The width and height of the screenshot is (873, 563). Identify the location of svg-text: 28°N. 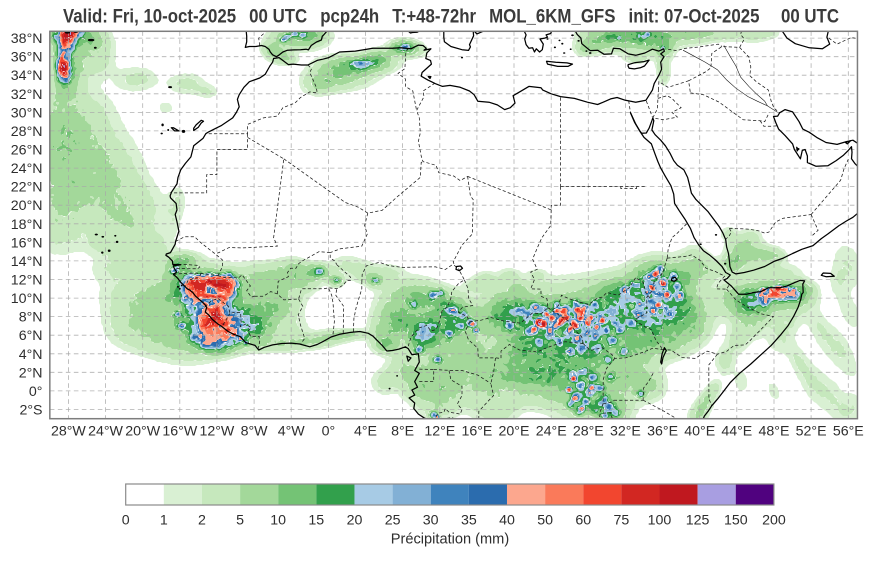
(27, 132).